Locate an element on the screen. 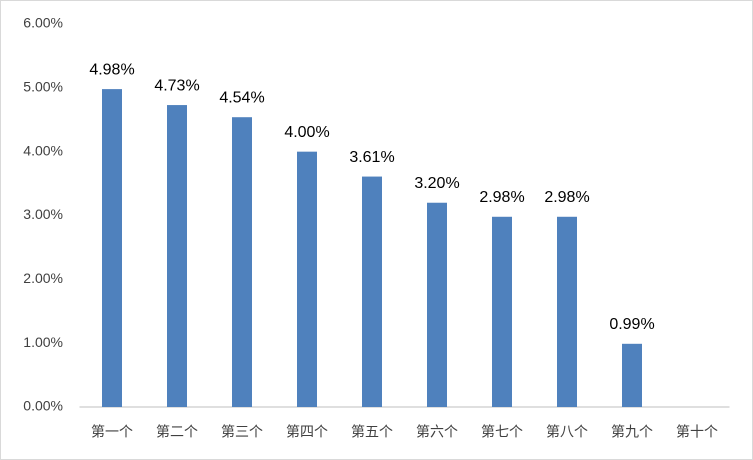  value-label: 3.61% is located at coordinates (371, 157).